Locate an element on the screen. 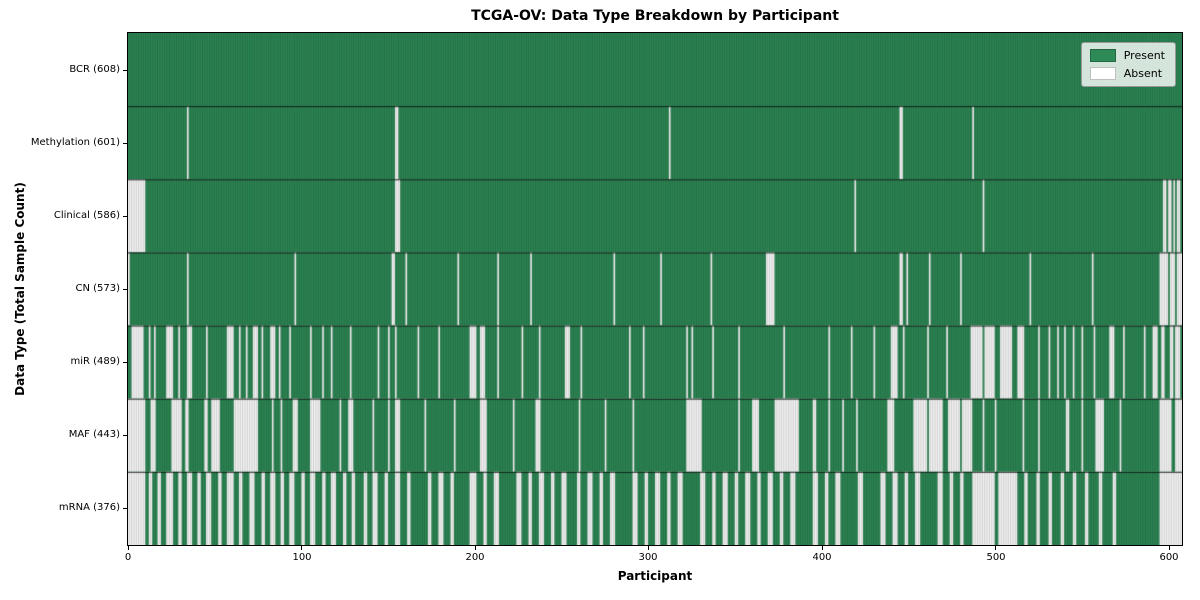 Image resolution: width=1200 pixels, height=600 pixels. legend-present-swatch is located at coordinates (1102, 55).